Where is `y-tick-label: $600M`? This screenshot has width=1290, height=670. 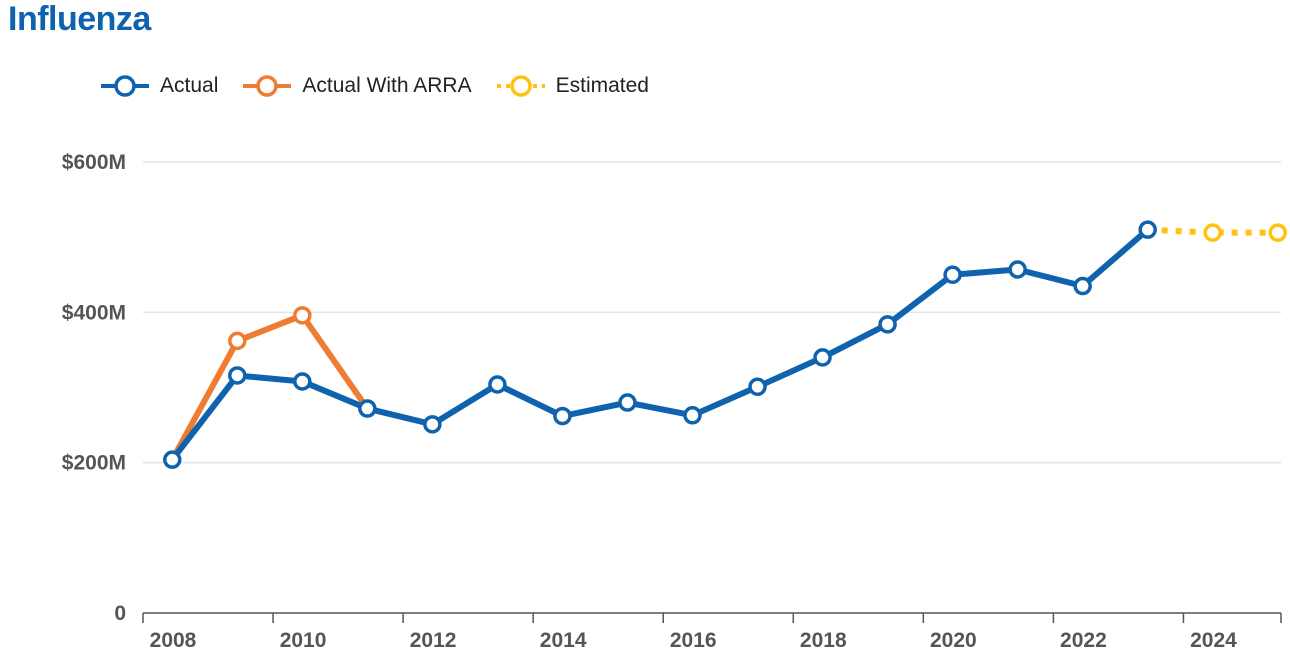
y-tick-label: $600M is located at coordinates (94, 162).